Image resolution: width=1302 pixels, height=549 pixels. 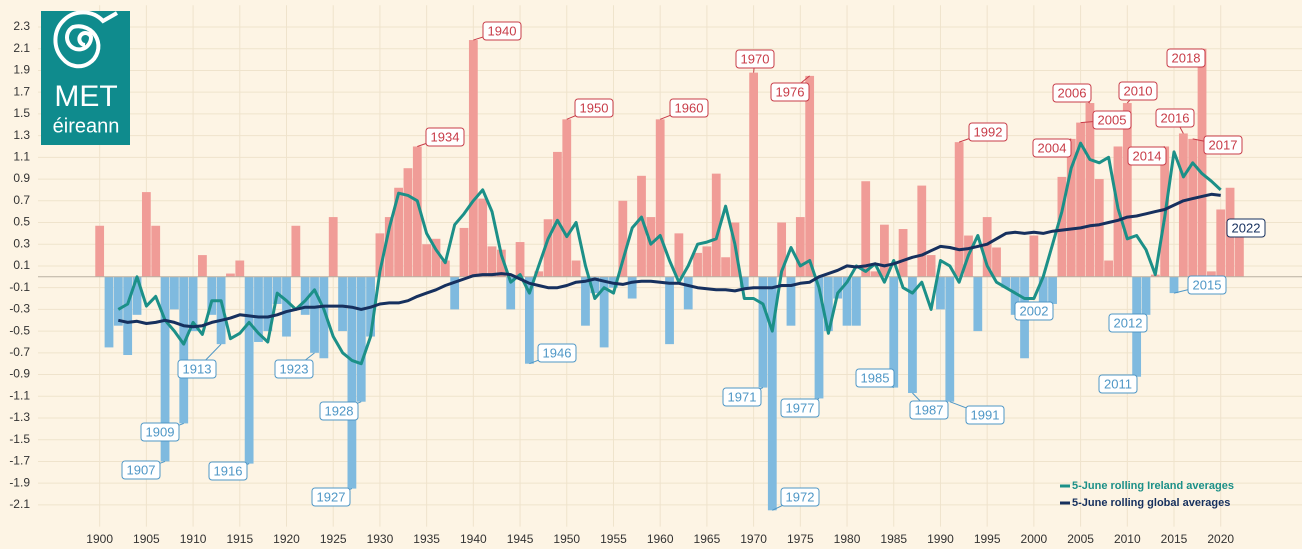 I want to click on y-tick-label: -0.7, so click(x=19, y=352).